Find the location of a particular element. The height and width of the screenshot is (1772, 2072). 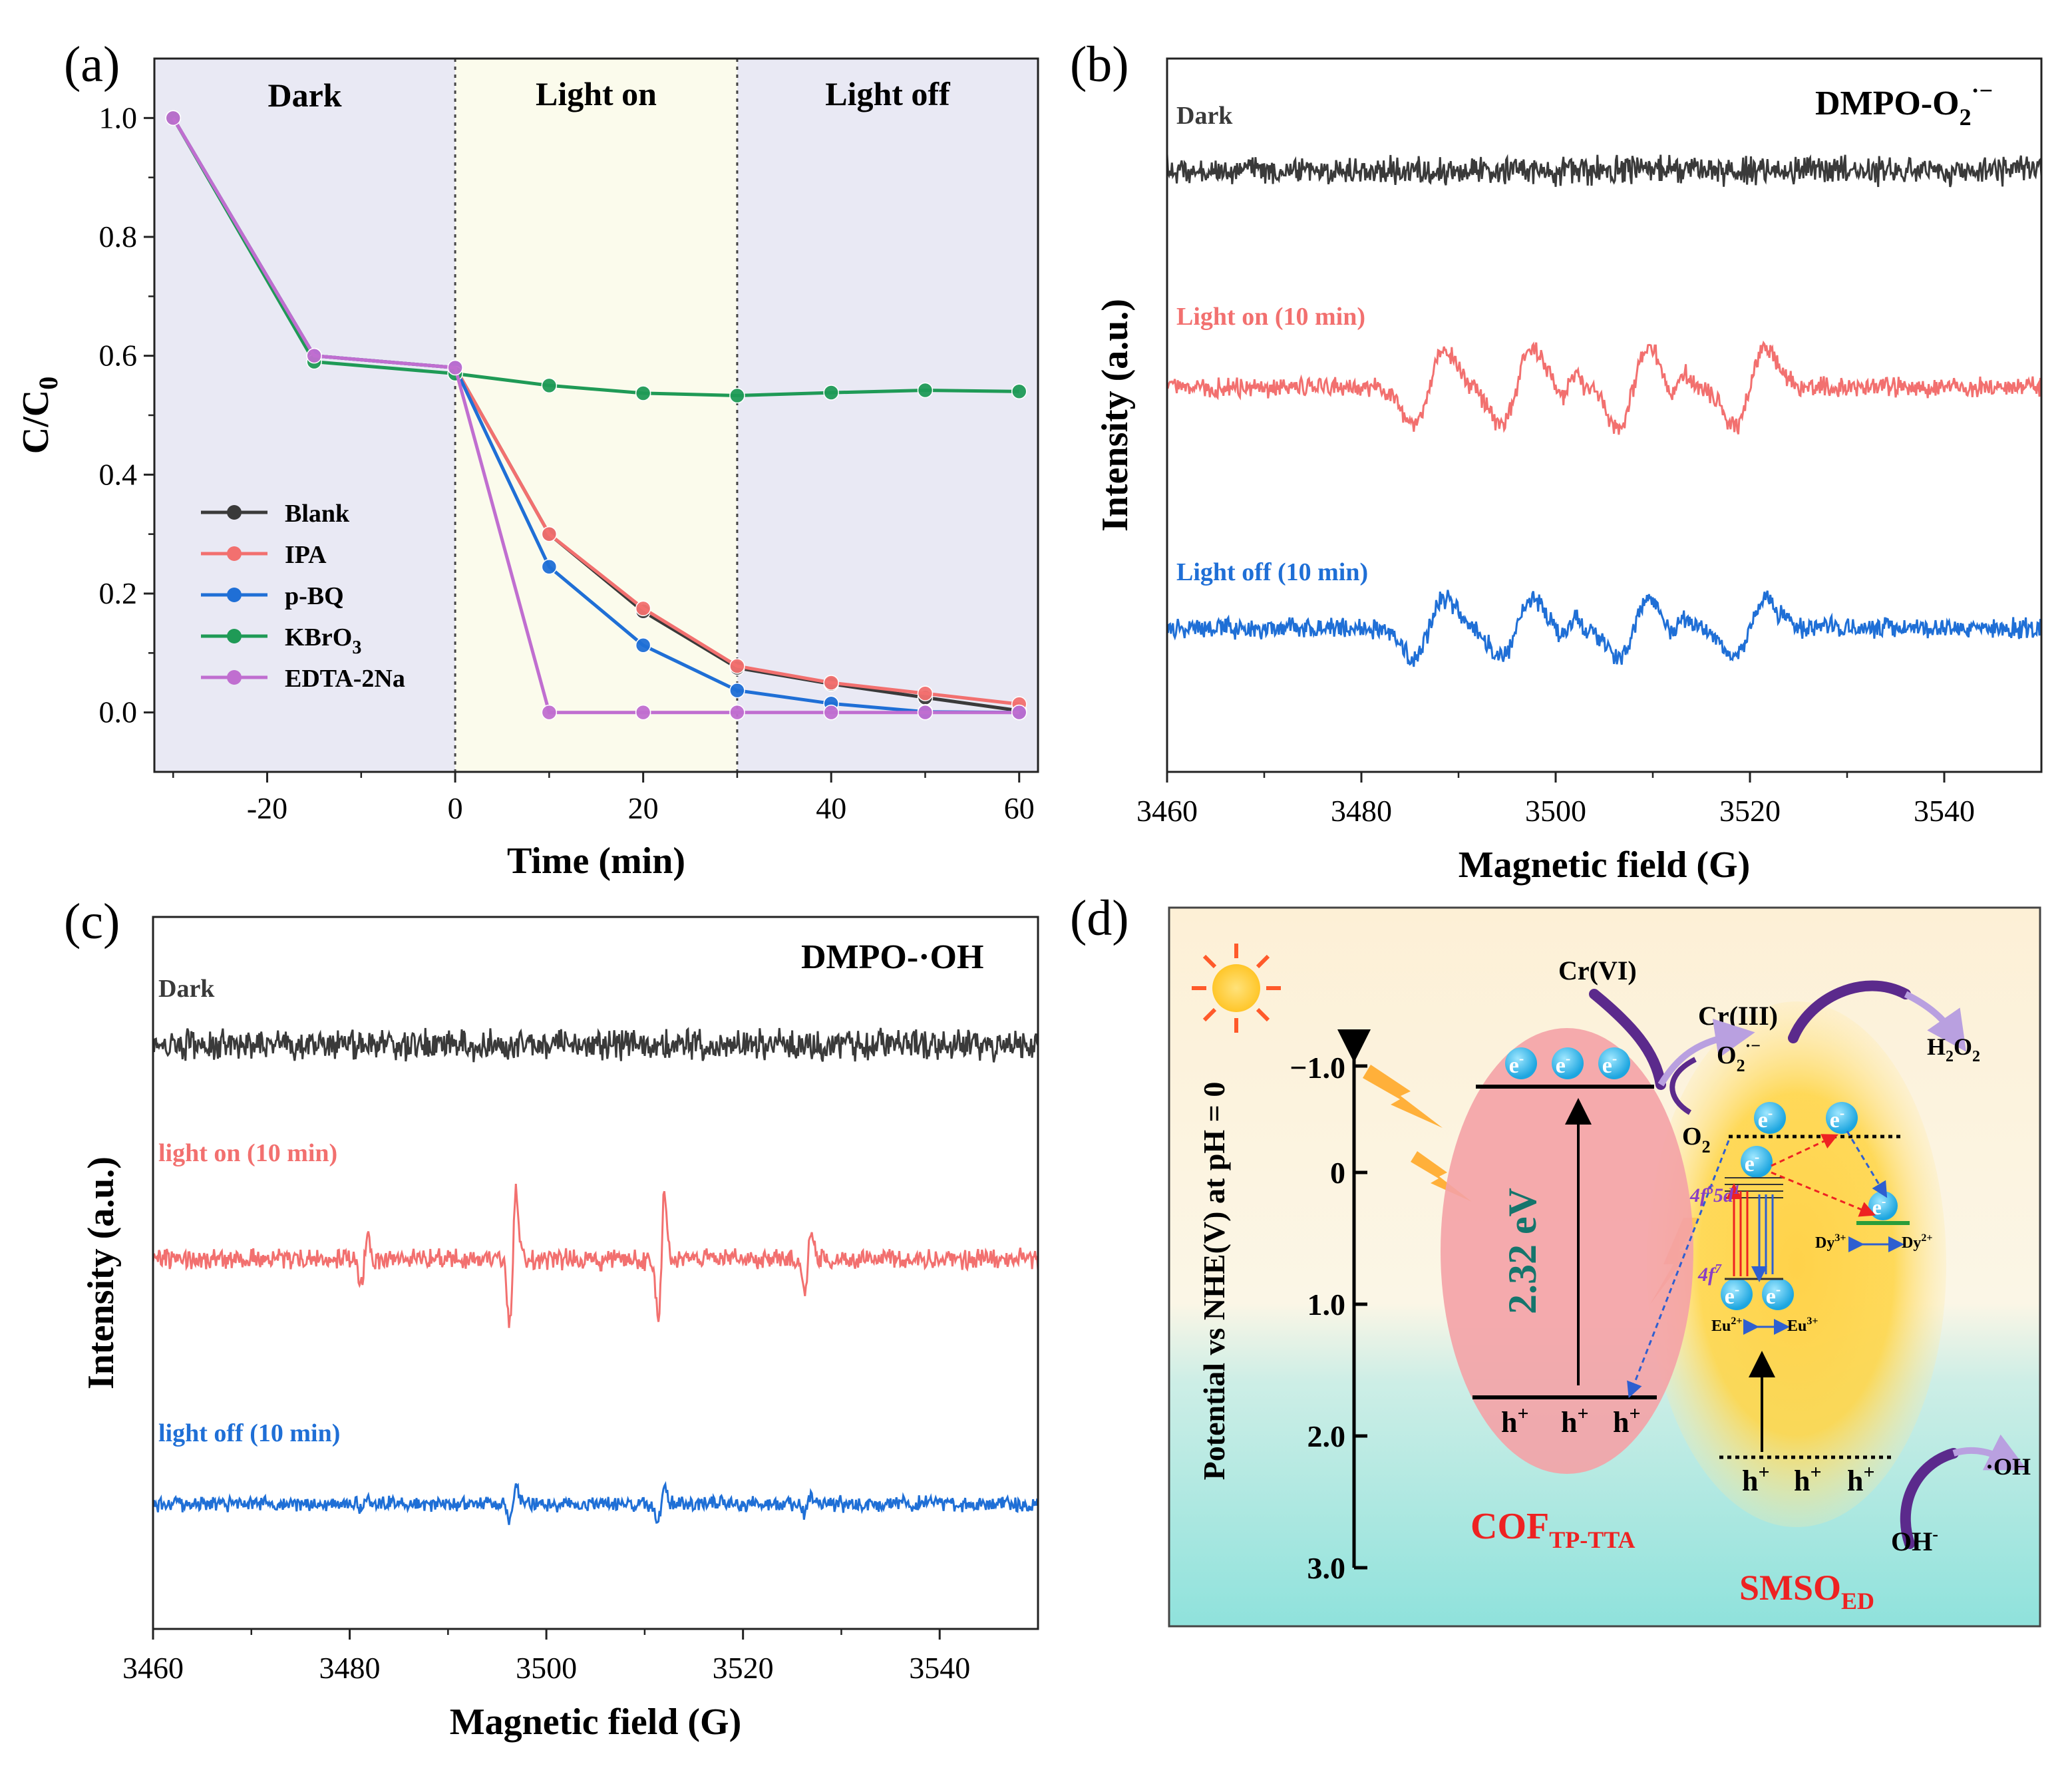

eu3-label: Eu3+ is located at coordinates (1802, 1326).